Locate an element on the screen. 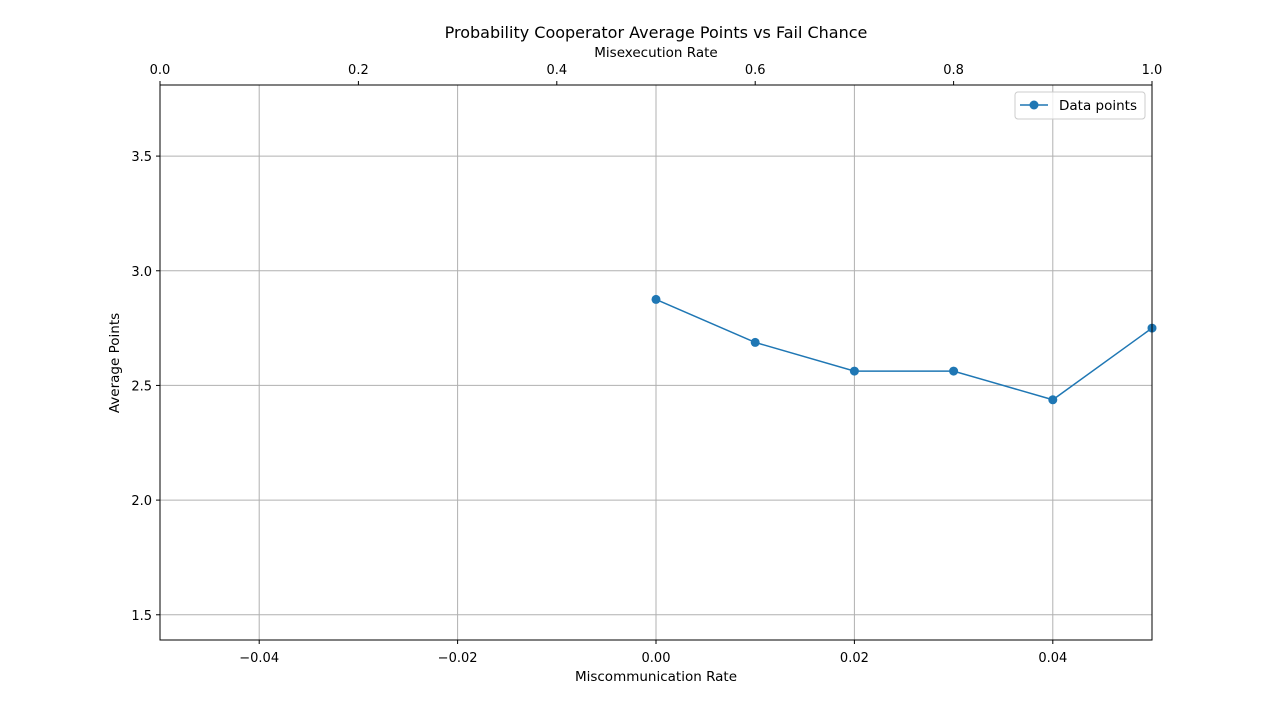 This screenshot has height=719, width=1280. top-x-tick-label: 0.6 is located at coordinates (755, 70).